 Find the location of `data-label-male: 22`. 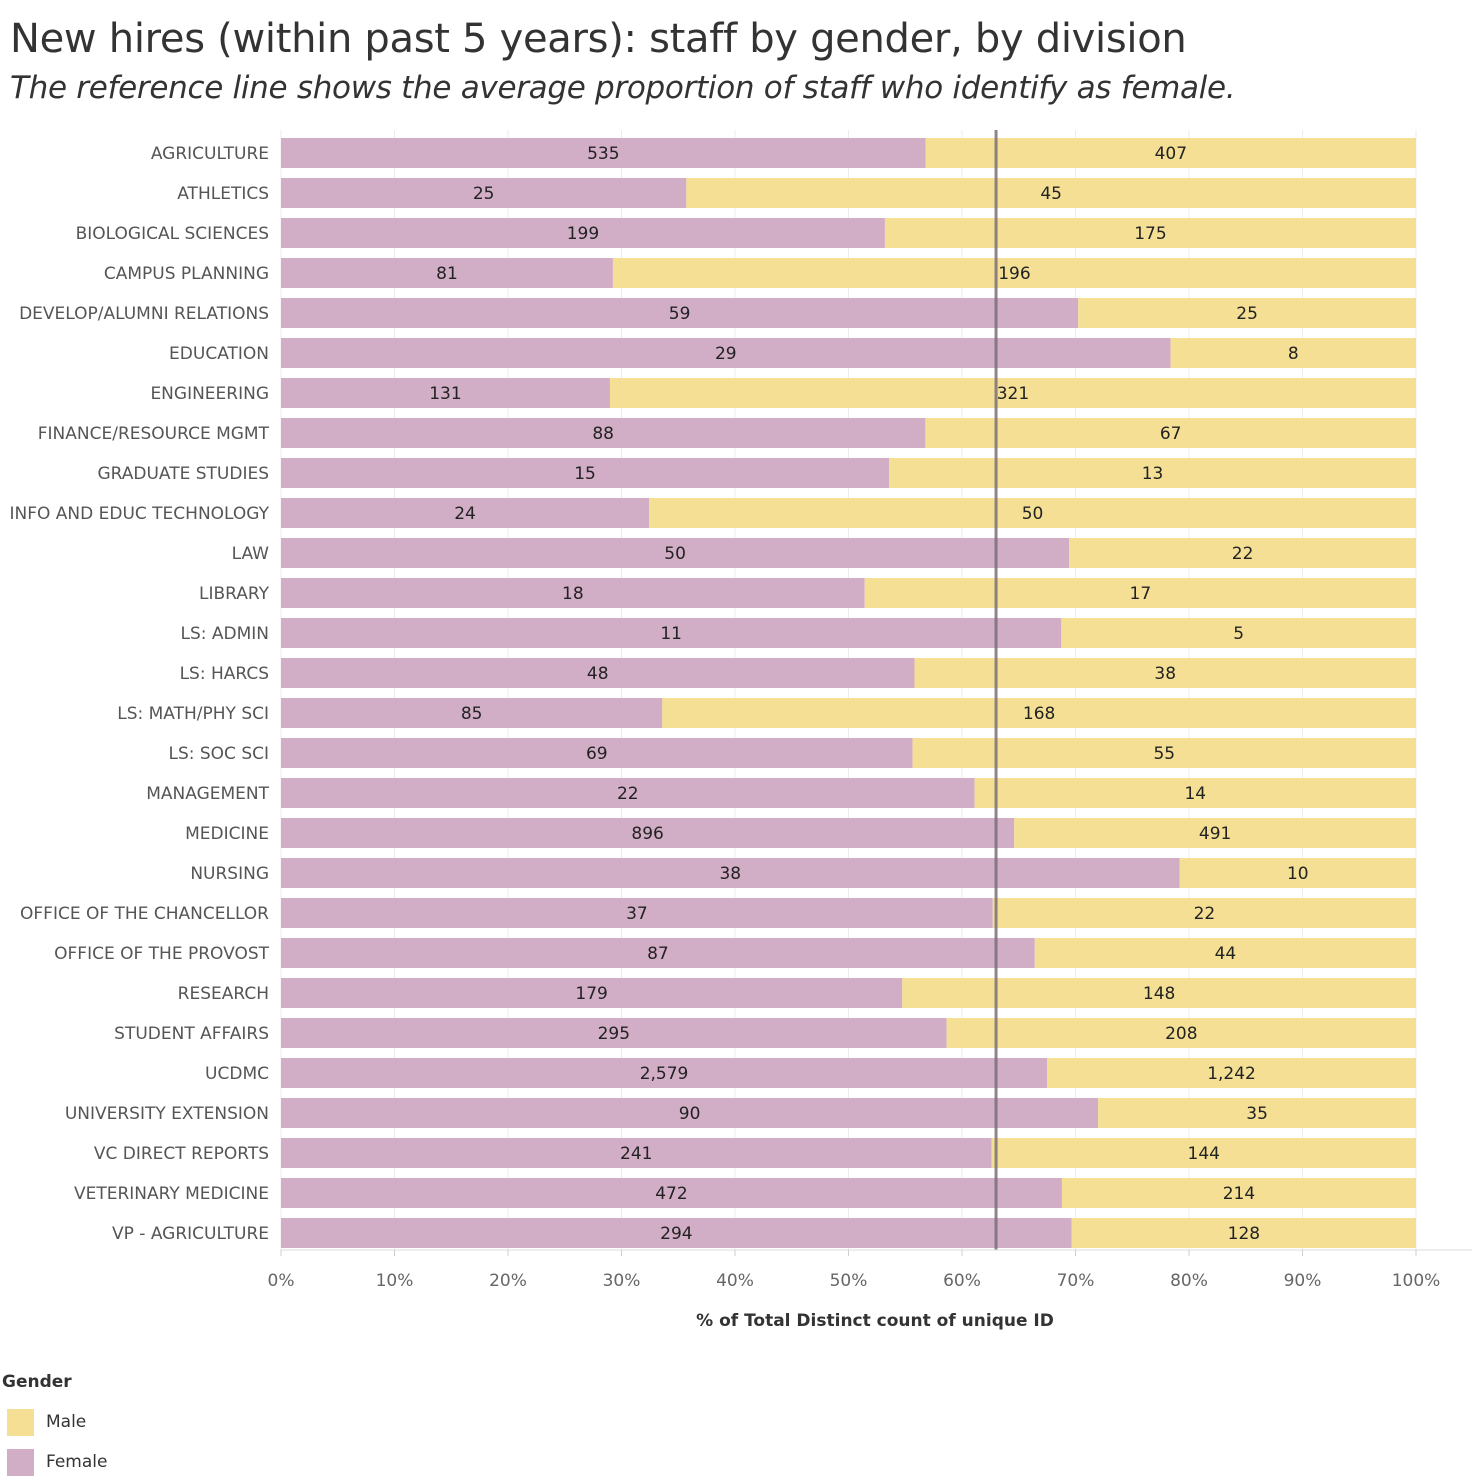

data-label-male: 22 is located at coordinates (1205, 914).